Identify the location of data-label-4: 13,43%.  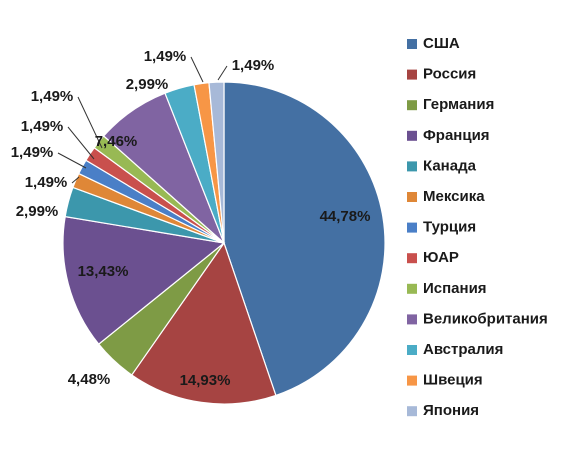
(103, 271).